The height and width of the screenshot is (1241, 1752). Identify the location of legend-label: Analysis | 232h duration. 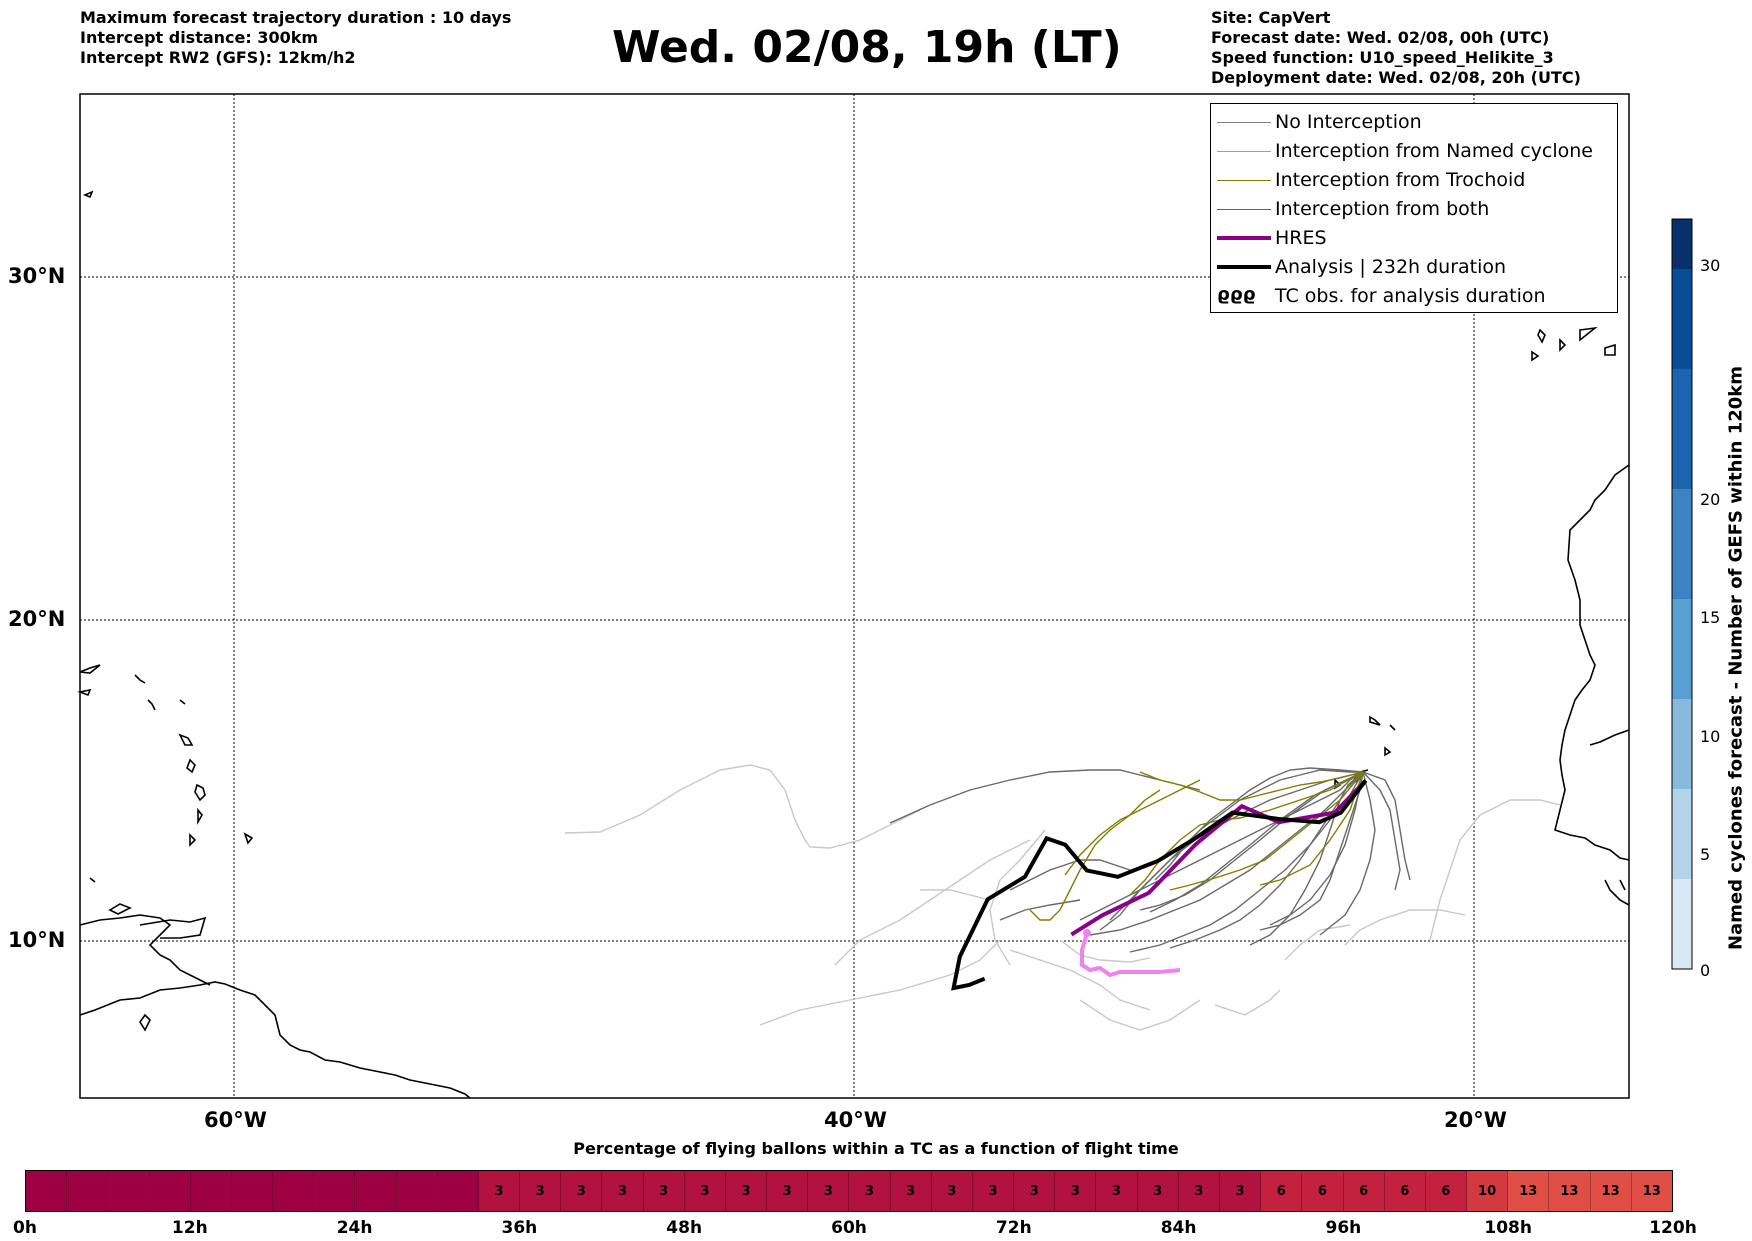
(1391, 267).